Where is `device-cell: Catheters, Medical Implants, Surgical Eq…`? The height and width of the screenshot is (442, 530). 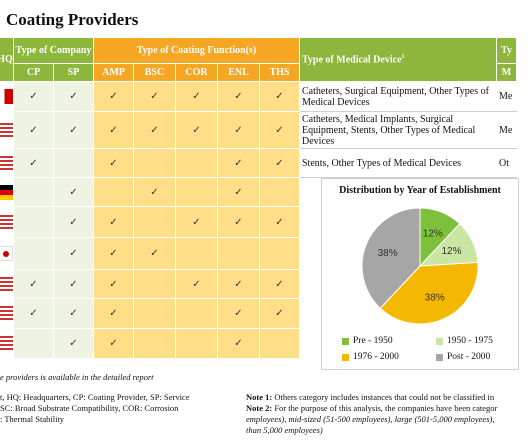 device-cell: Catheters, Medical Implants, Surgical Eq… is located at coordinates (398, 130).